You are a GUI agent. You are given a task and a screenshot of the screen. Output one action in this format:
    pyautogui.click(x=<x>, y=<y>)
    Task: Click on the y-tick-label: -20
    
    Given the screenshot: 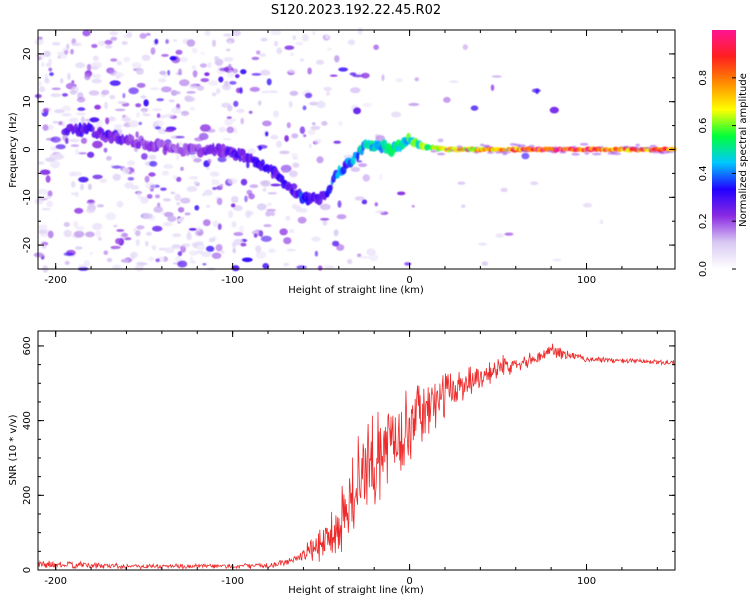 What is the action you would take?
    pyautogui.click(x=27, y=245)
    